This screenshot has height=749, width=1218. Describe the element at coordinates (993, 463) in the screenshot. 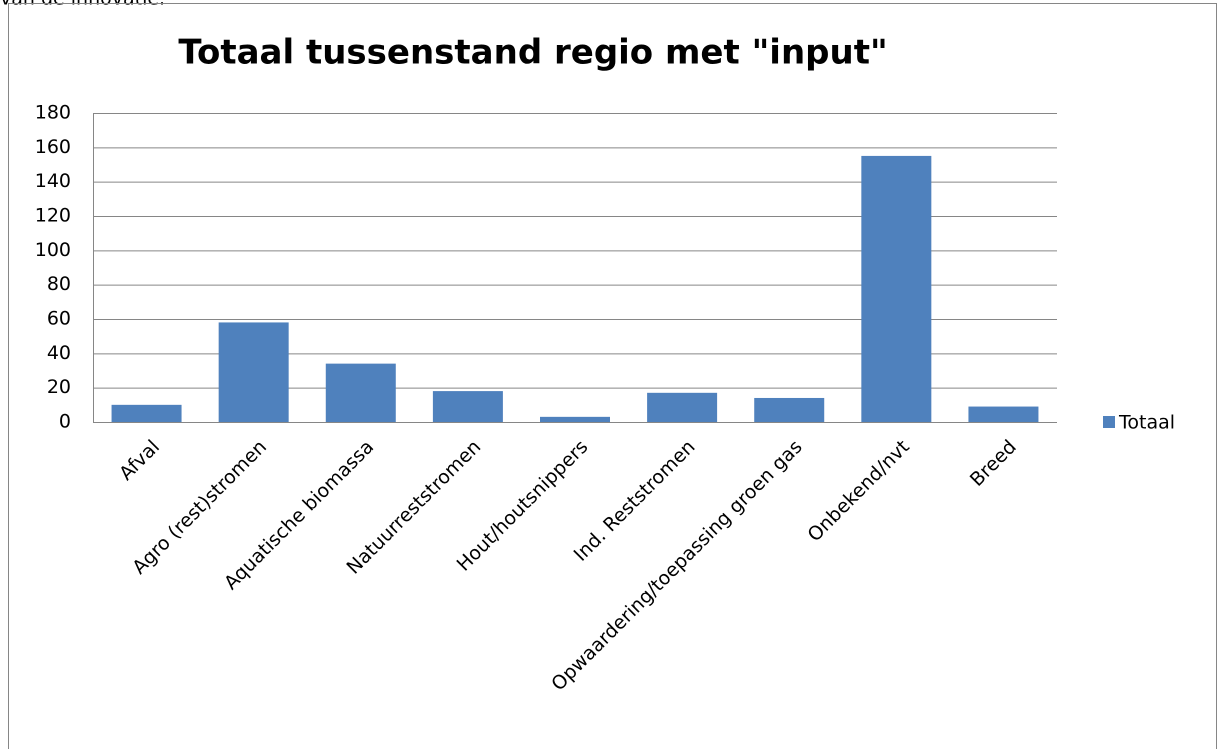

I see `x-tick-label: Breed` at that location.